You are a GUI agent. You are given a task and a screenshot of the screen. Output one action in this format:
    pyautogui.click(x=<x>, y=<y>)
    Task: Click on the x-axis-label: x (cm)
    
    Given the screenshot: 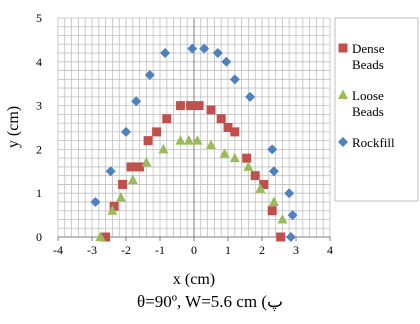 What is the action you would take?
    pyautogui.click(x=194, y=279)
    